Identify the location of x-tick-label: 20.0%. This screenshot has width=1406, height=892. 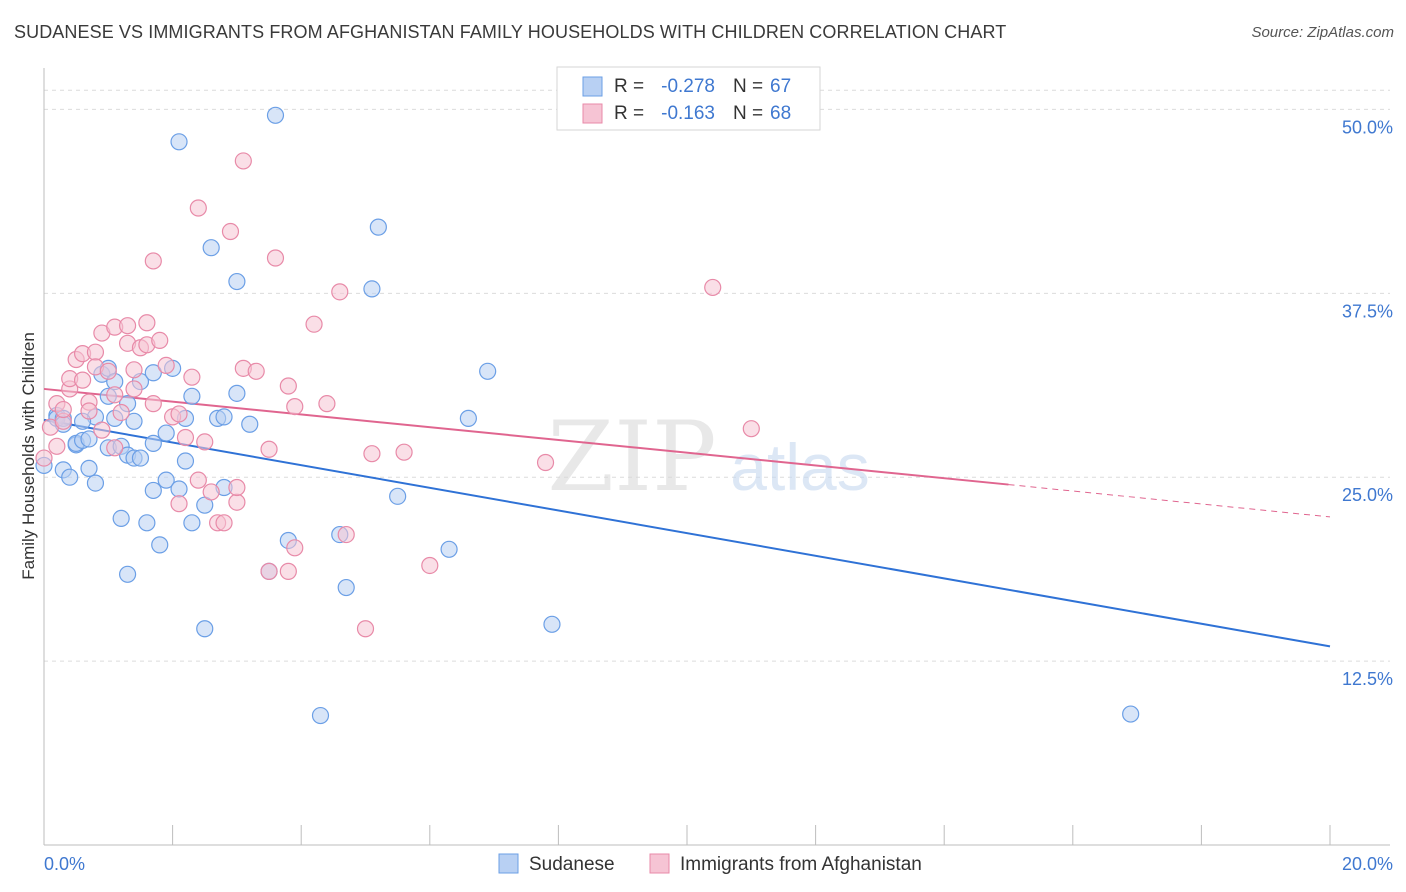
(1367, 864).